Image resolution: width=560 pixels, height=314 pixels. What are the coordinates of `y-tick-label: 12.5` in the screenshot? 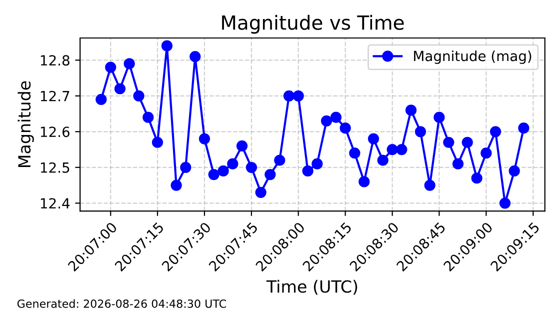 It's located at (55, 167).